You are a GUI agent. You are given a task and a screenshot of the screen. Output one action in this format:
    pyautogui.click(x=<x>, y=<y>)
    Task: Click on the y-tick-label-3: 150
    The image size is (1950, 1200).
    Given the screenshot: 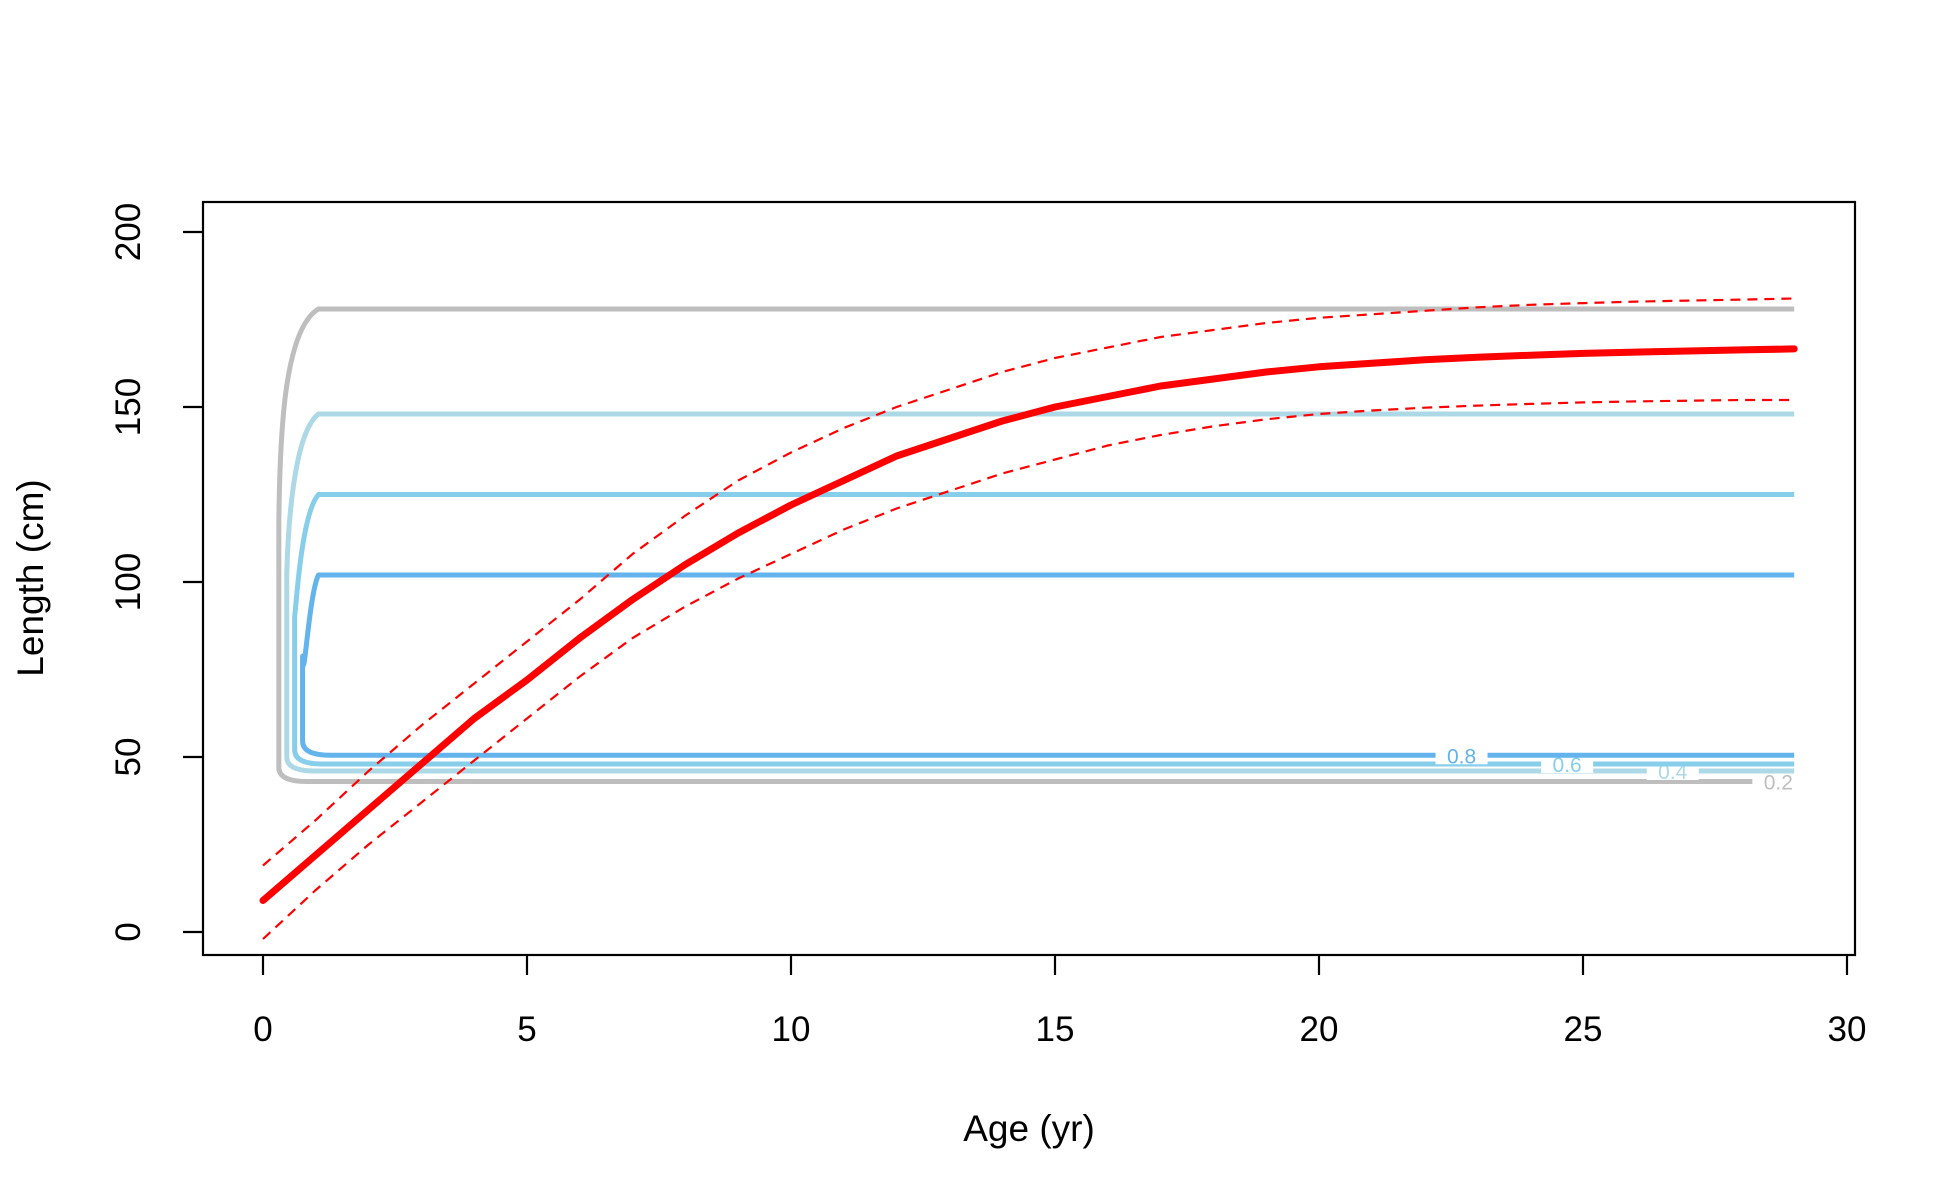 What is the action you would take?
    pyautogui.click(x=128, y=407)
    